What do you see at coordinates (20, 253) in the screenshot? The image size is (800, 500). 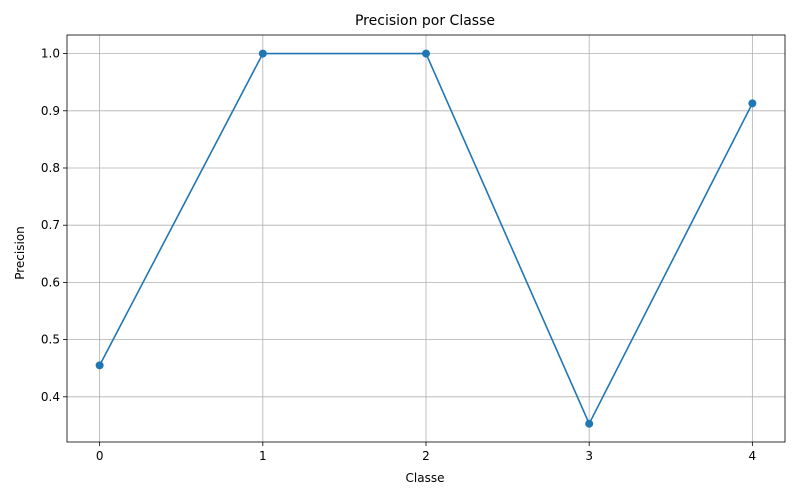 I see `y-axis-label: Precision` at bounding box center [20, 253].